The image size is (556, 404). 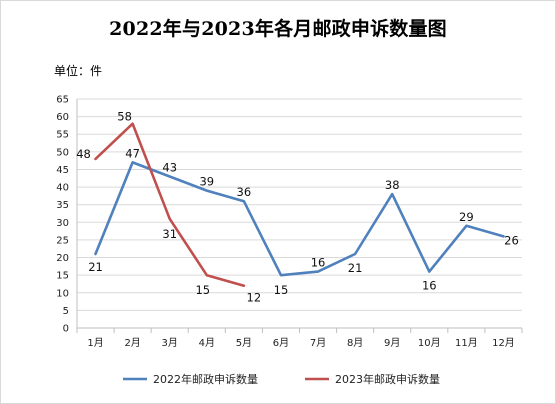 I want to click on data-label: 12, so click(x=254, y=298).